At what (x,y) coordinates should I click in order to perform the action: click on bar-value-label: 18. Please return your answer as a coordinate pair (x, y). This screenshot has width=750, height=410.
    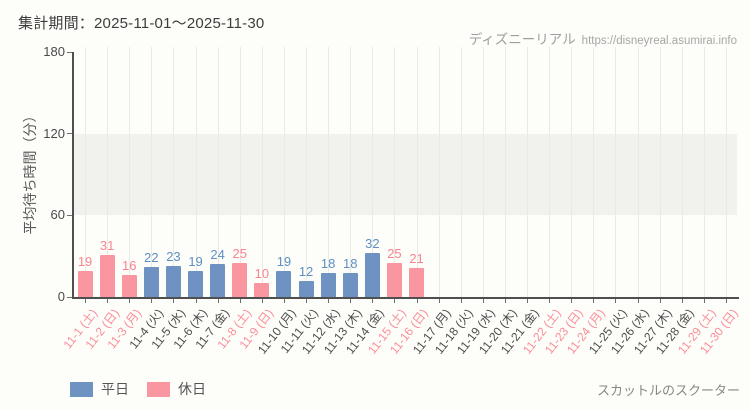
    Looking at the image, I should click on (328, 263).